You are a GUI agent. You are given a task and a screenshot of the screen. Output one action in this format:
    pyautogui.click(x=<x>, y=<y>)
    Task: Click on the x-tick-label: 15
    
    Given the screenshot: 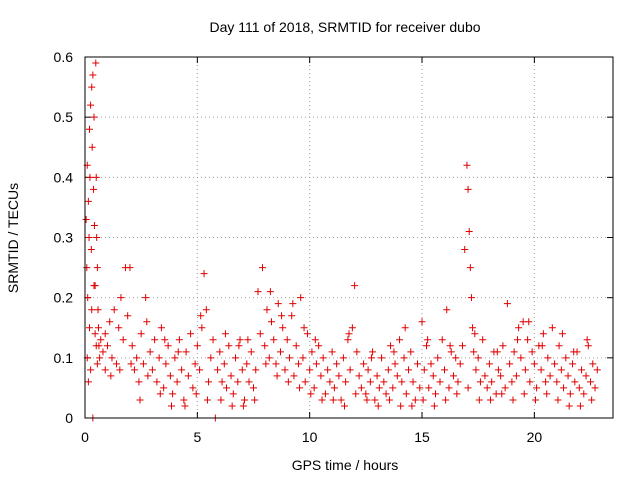 What is the action you would take?
    pyautogui.click(x=422, y=437)
    